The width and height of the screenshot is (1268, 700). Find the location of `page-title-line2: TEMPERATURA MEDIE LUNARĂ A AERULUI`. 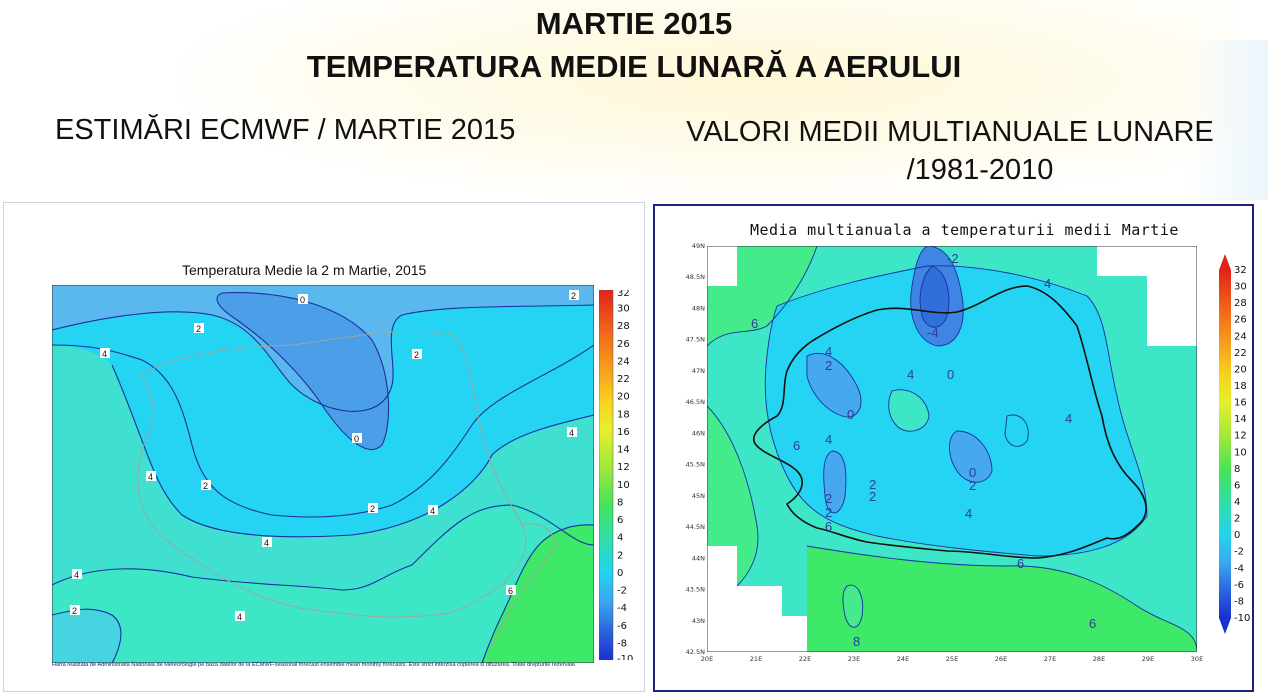

page-title-line2: TEMPERATURA MEDIE LUNARĂ A AERULUI is located at coordinates (634, 66).